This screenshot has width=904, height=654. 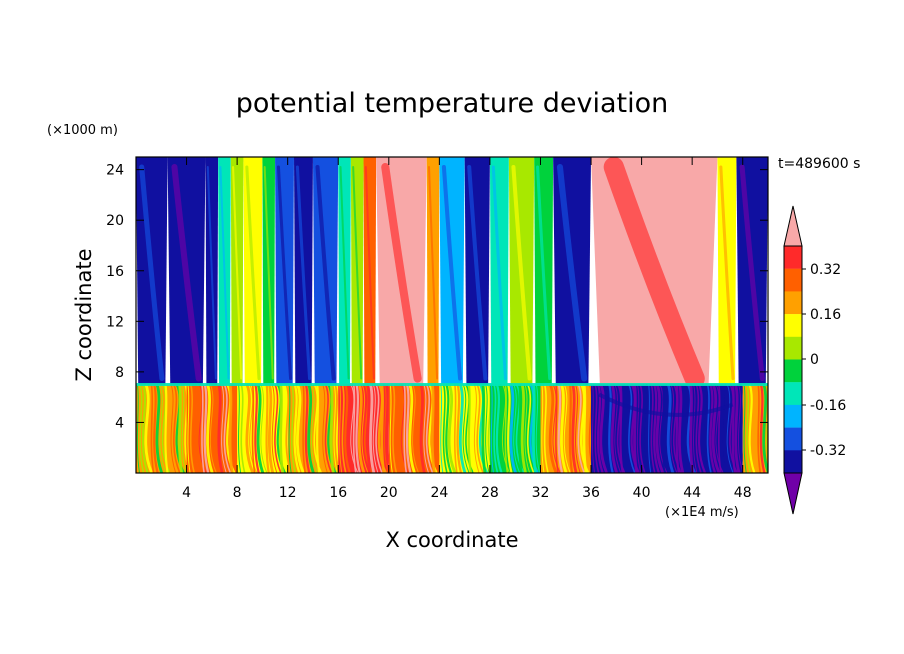 What do you see at coordinates (451, 540) in the screenshot?
I see `x-axis-title: X coordinate` at bounding box center [451, 540].